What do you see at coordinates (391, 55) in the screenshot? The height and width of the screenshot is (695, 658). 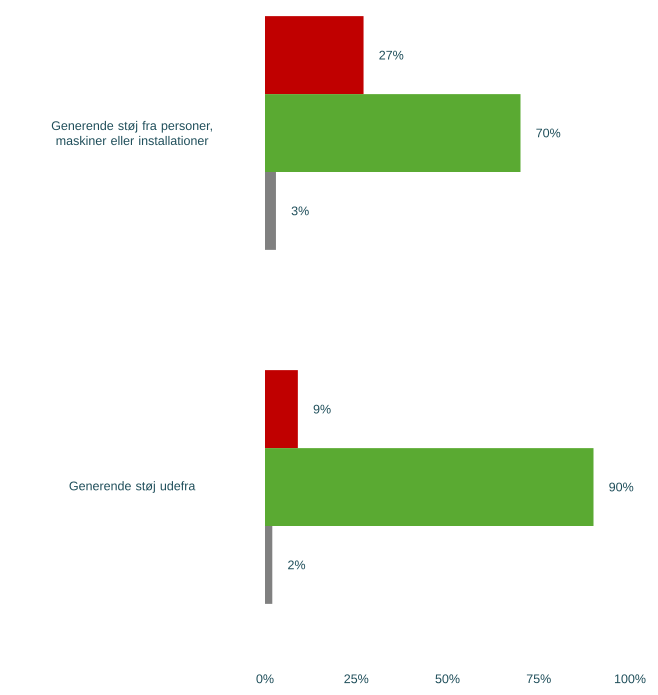 I see `data-label: 27%` at bounding box center [391, 55].